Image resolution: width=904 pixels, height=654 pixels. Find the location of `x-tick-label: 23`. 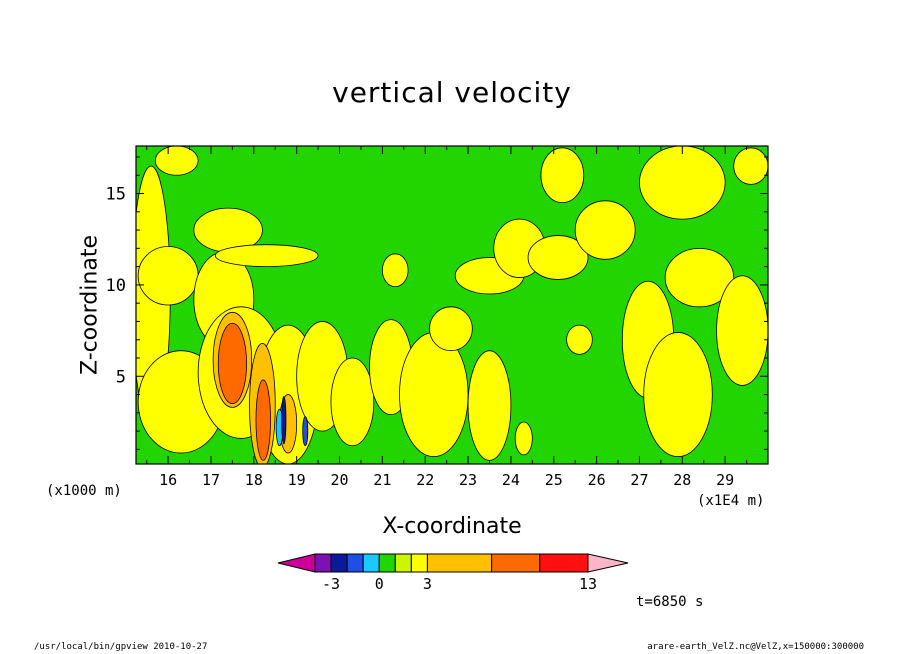

x-tick-label: 23 is located at coordinates (468, 480).